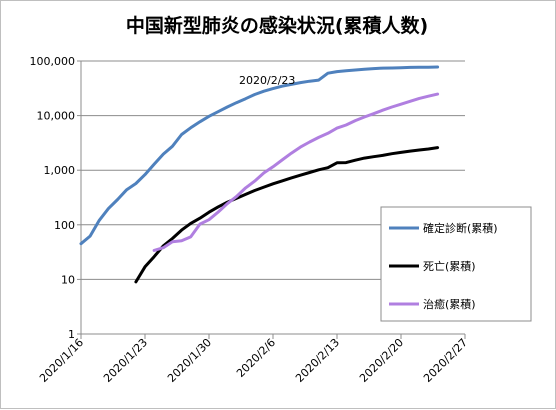  What do you see at coordinates (449, 266) in the screenshot?
I see `legend-label: 死亡(累積)` at bounding box center [449, 266].